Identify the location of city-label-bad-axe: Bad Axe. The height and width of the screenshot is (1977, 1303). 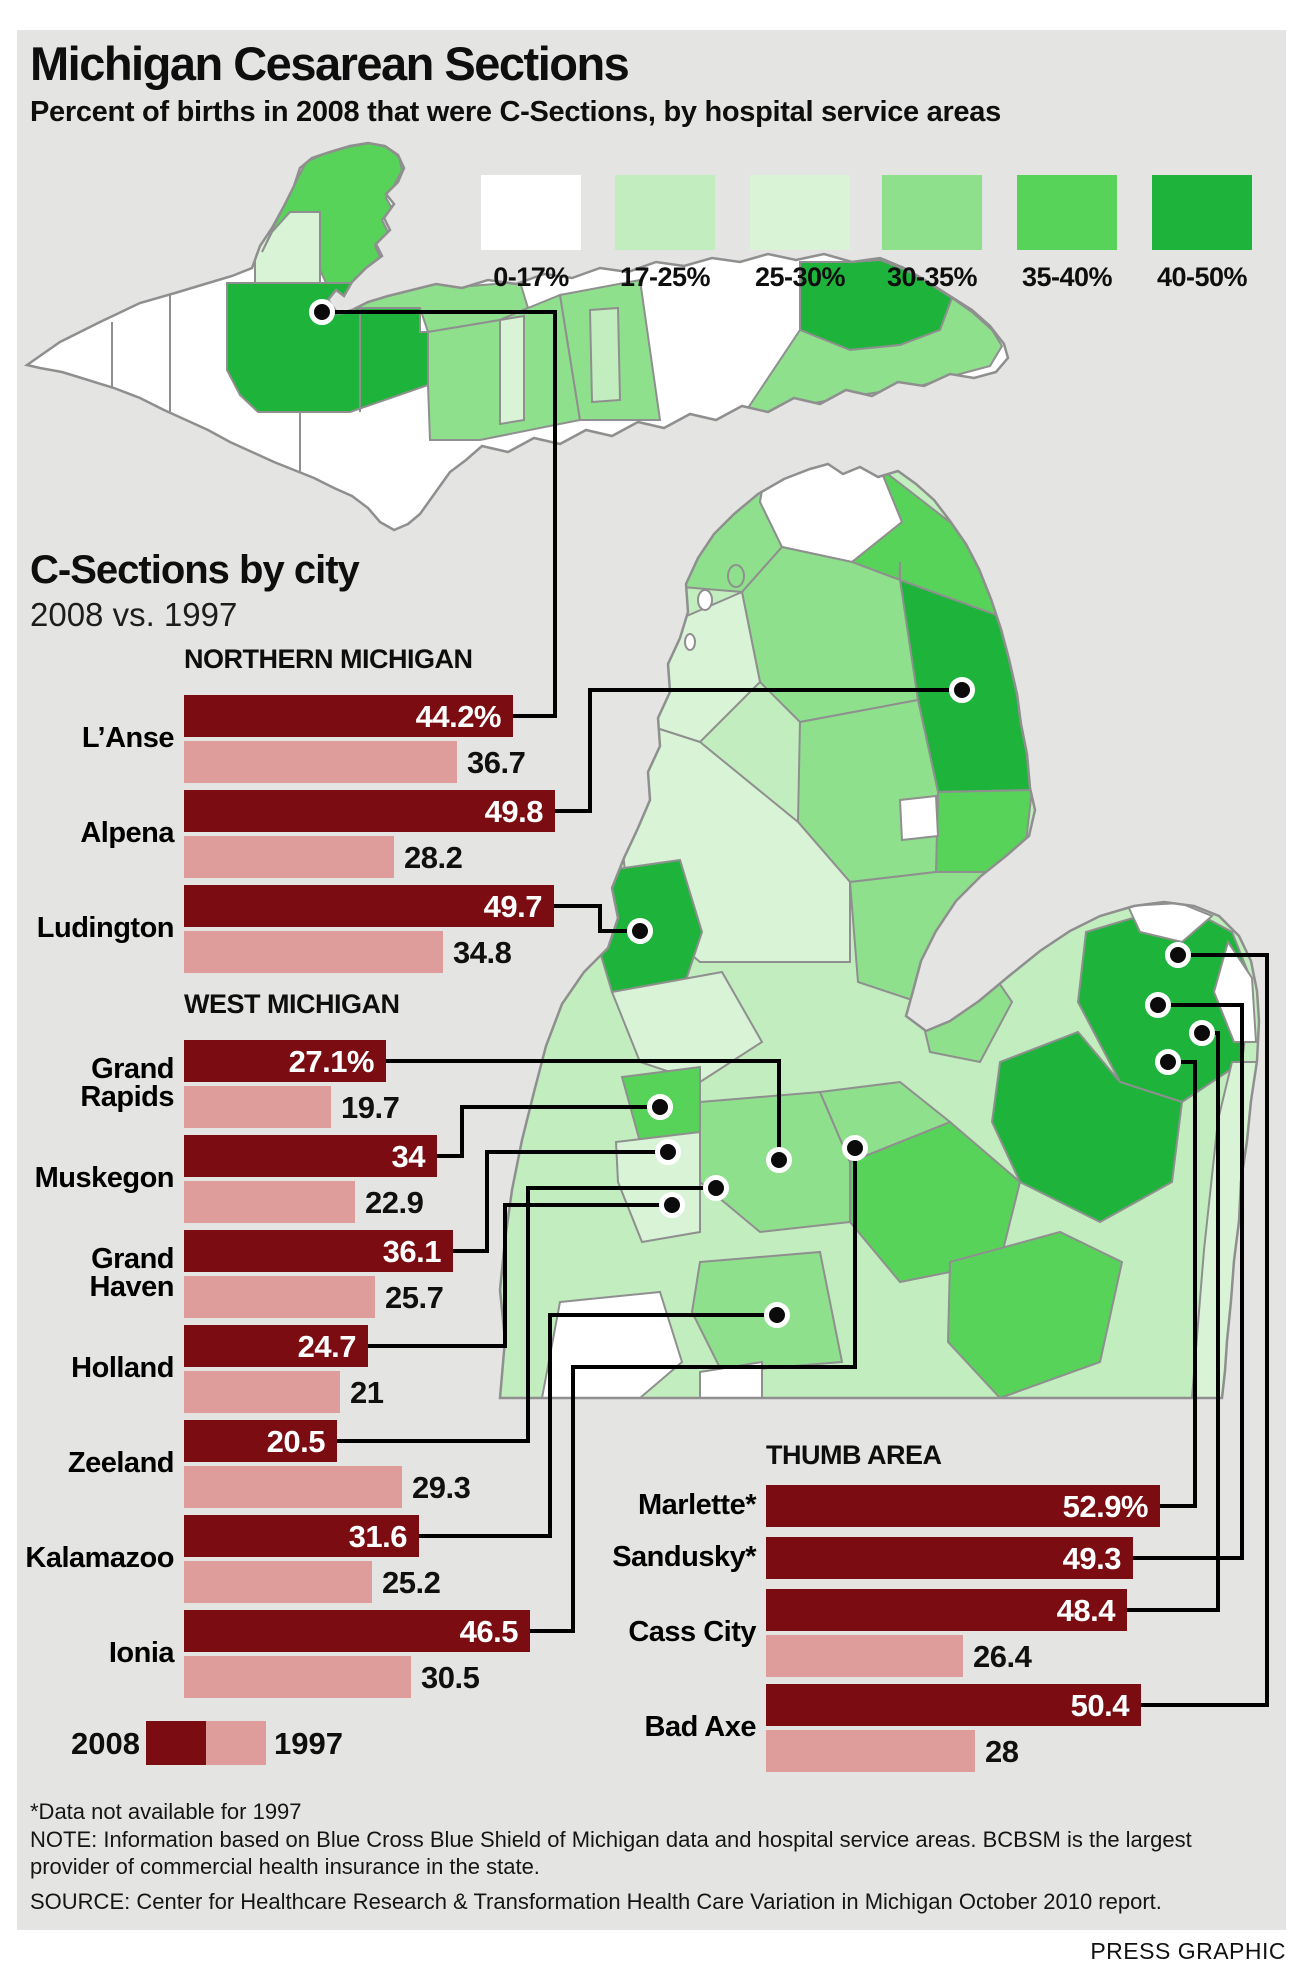
(700, 1727).